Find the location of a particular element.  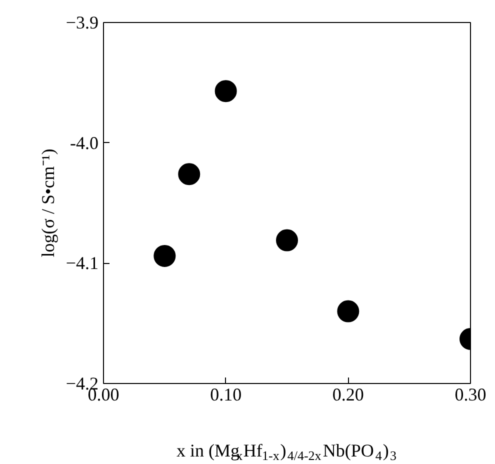

y-tick-label: -4.0 is located at coordinates (84, 142).